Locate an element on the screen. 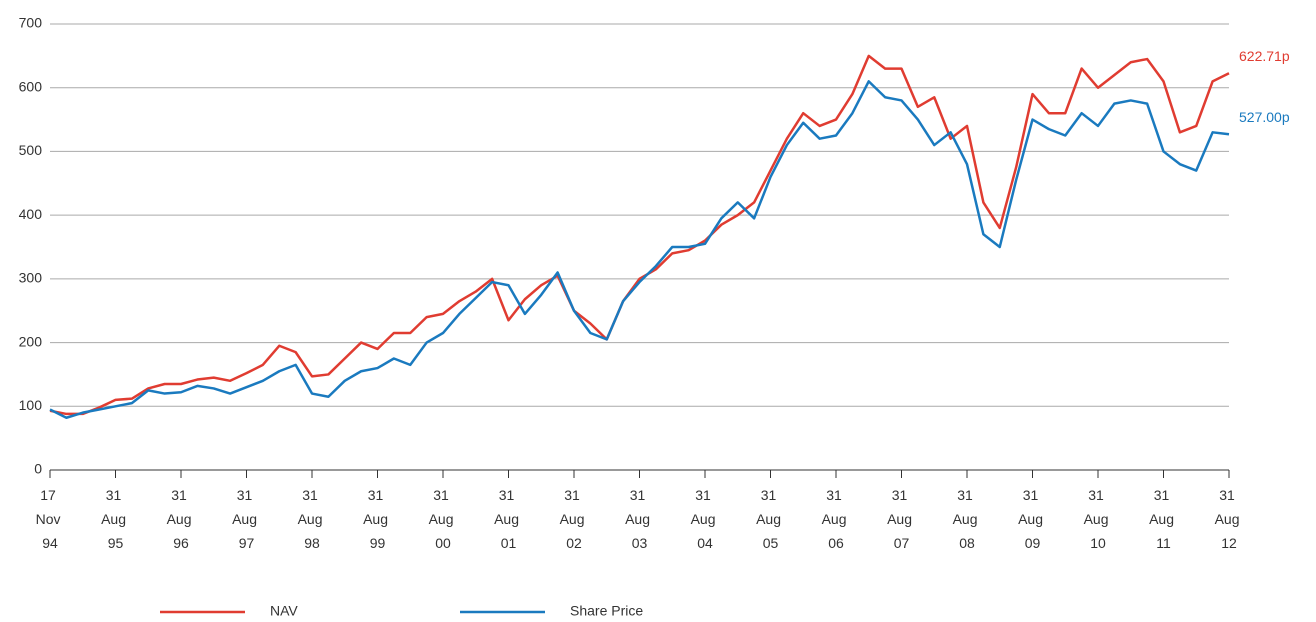 The image size is (1316, 622). value-label: 527.00p is located at coordinates (1264, 117).